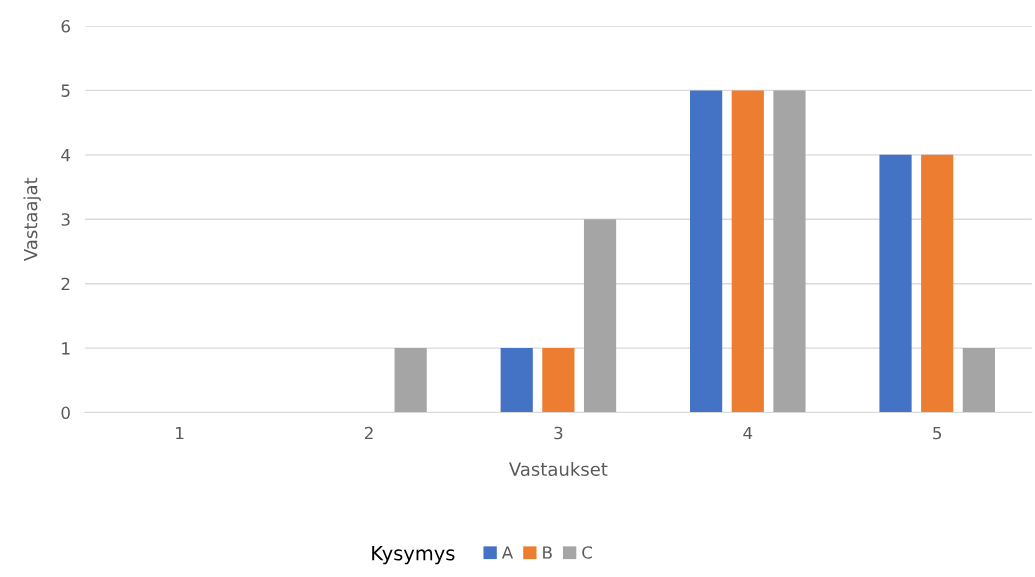 The height and width of the screenshot is (577, 1035). What do you see at coordinates (180, 433) in the screenshot?
I see `x-tick-label: 1` at bounding box center [180, 433].